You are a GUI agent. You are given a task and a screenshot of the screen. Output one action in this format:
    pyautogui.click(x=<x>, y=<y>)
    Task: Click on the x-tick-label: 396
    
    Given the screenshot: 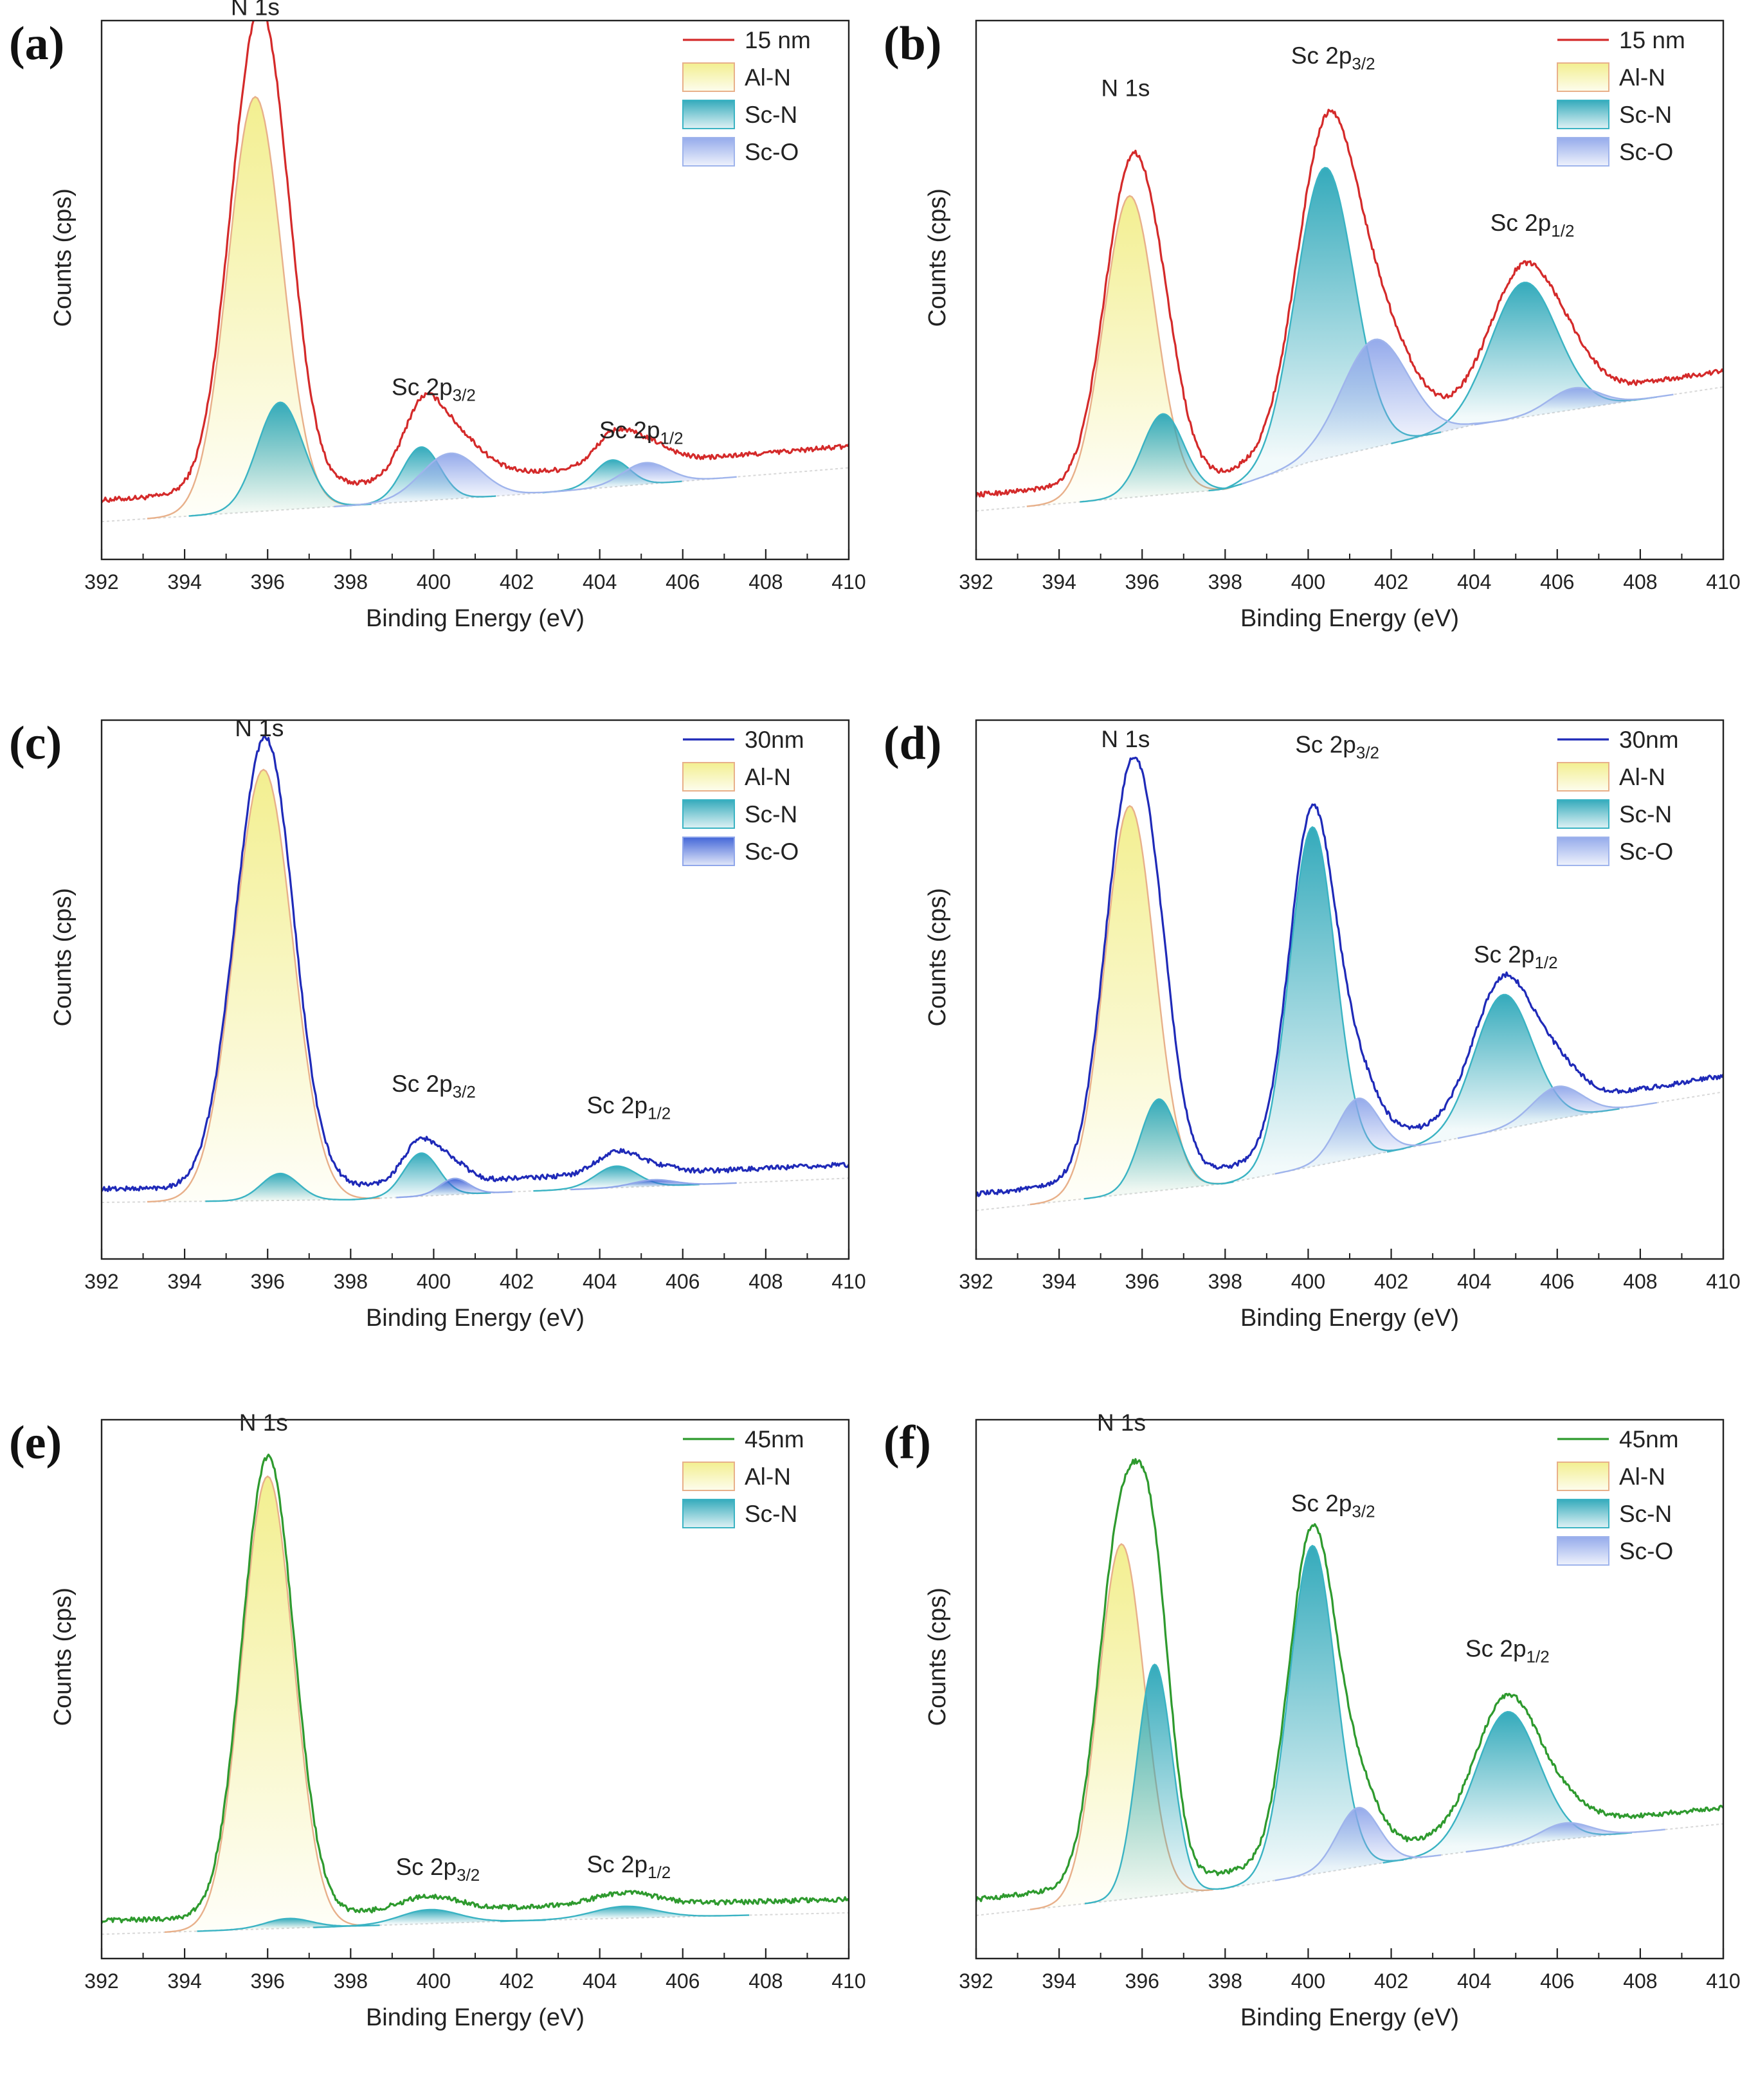 What is the action you would take?
    pyautogui.click(x=1142, y=581)
    